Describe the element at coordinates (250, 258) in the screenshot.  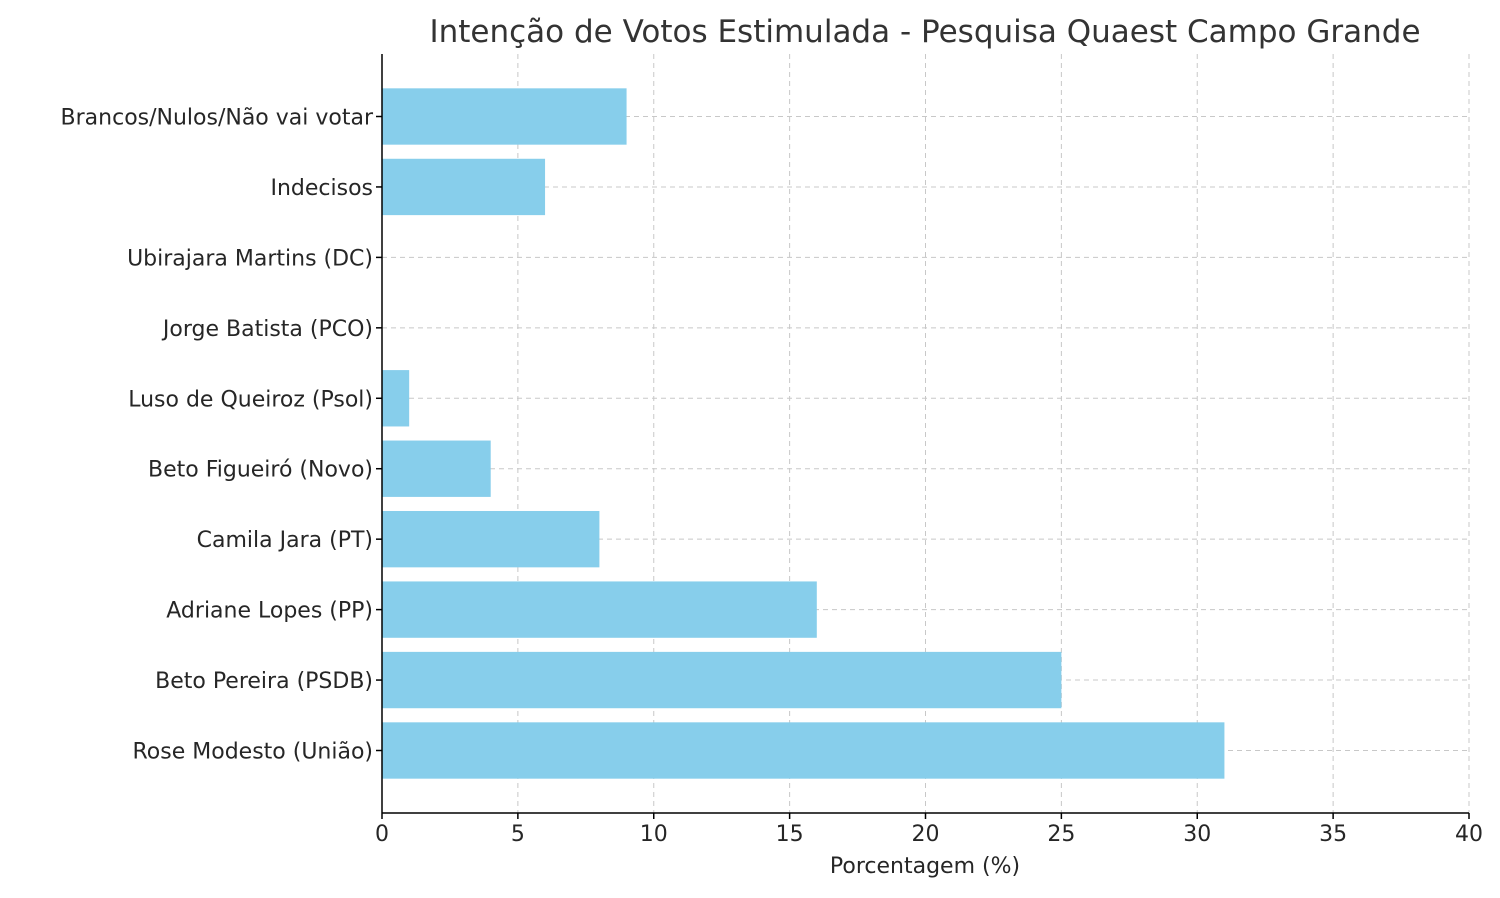
I see `y-tick-label: Ubirajara Martins (DC)` at that location.